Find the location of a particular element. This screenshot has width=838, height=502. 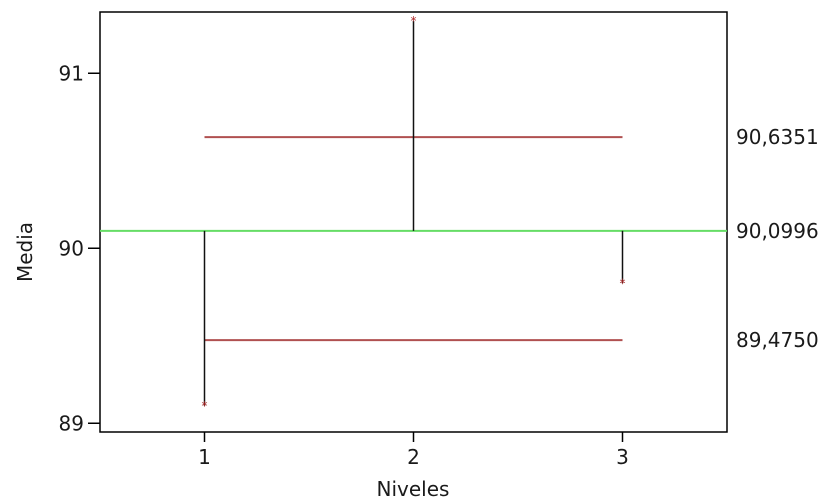

y-tick-label-90: 90 is located at coordinates (71, 248).